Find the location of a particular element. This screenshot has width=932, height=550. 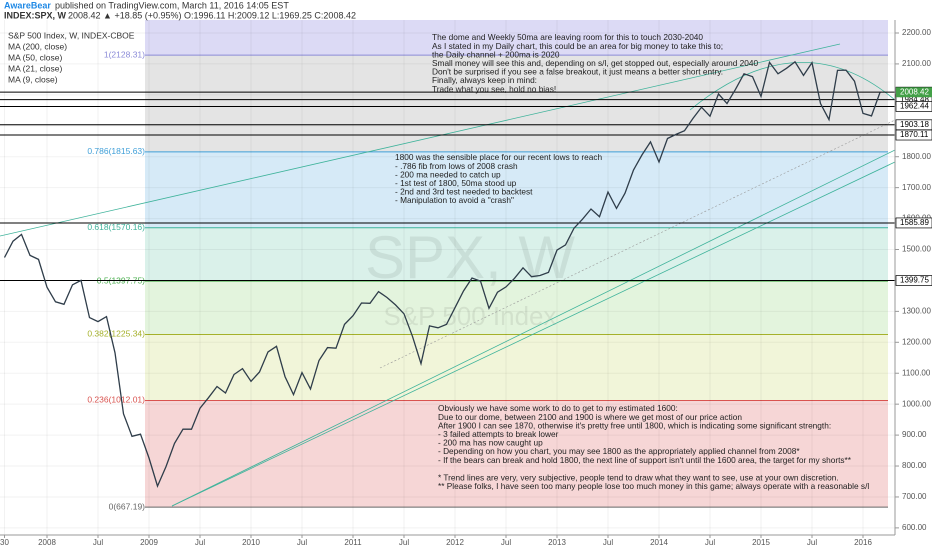

annotation-line: Trade what you see, hold no bias! is located at coordinates (494, 89).